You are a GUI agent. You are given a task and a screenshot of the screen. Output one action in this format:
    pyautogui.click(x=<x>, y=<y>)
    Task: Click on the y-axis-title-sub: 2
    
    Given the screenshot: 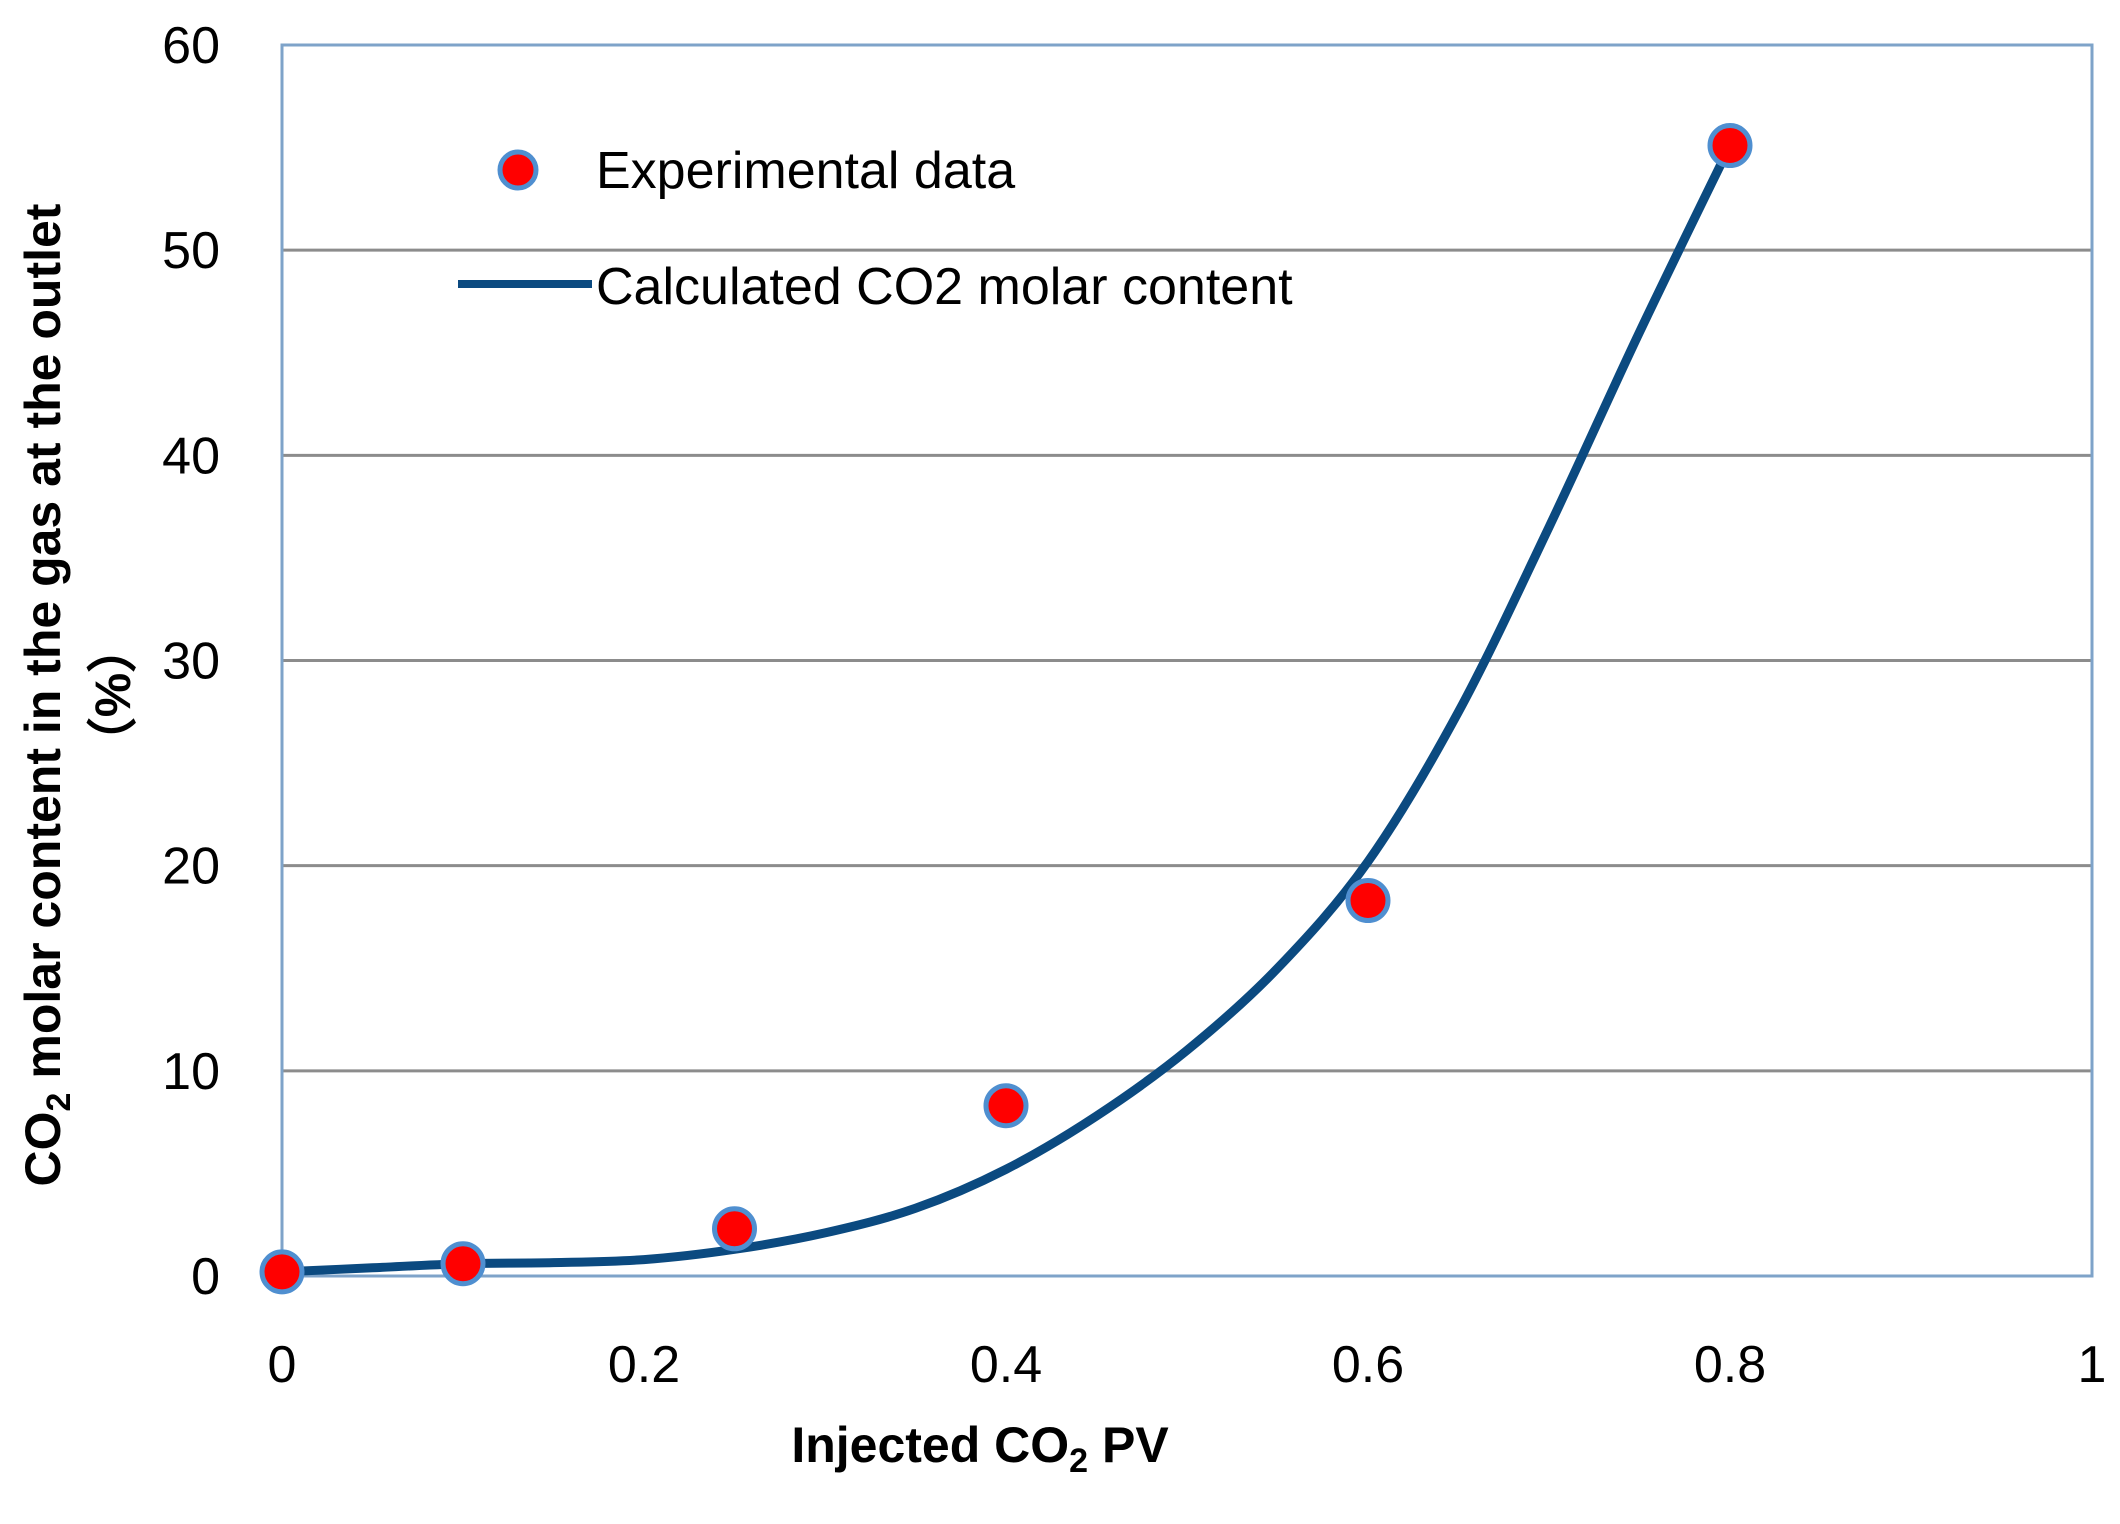 What is the action you would take?
    pyautogui.click(x=59, y=1102)
    